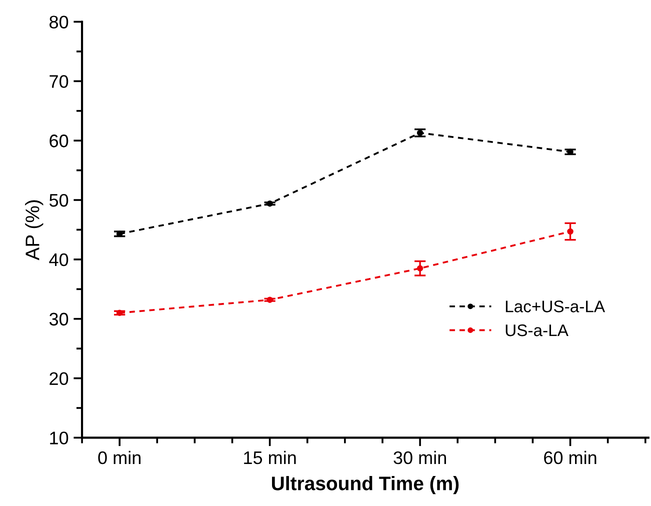 This screenshot has height=506, width=651. I want to click on x-tick-label: 0 min, so click(119, 457).